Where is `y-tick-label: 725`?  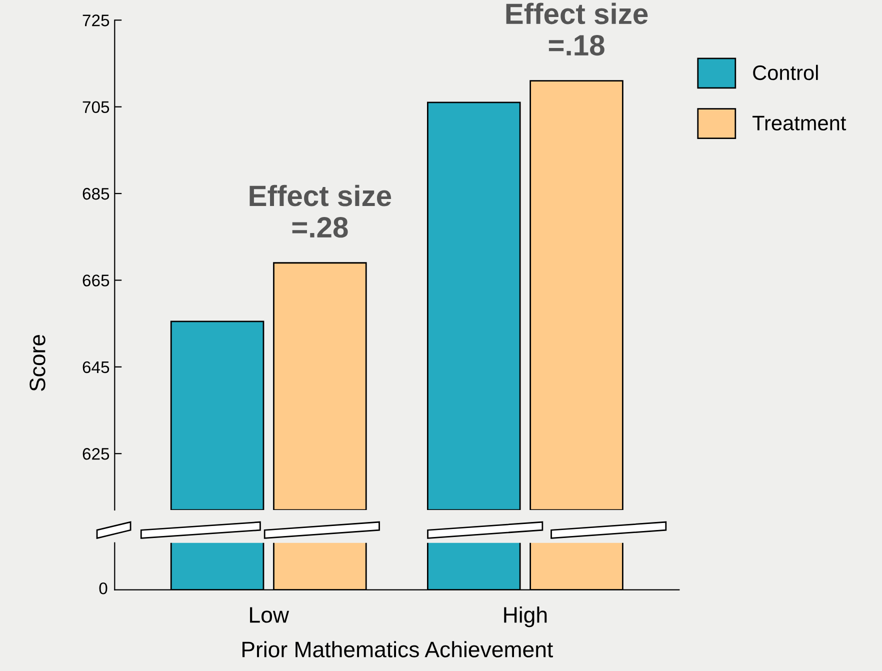 y-tick-label: 725 is located at coordinates (96, 20).